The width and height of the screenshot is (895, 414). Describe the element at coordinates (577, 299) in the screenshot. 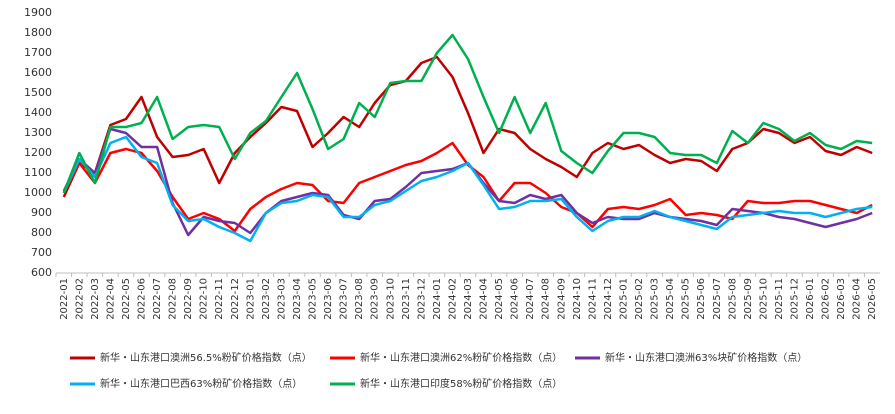

I see `x-tick-label: 2024-10` at that location.